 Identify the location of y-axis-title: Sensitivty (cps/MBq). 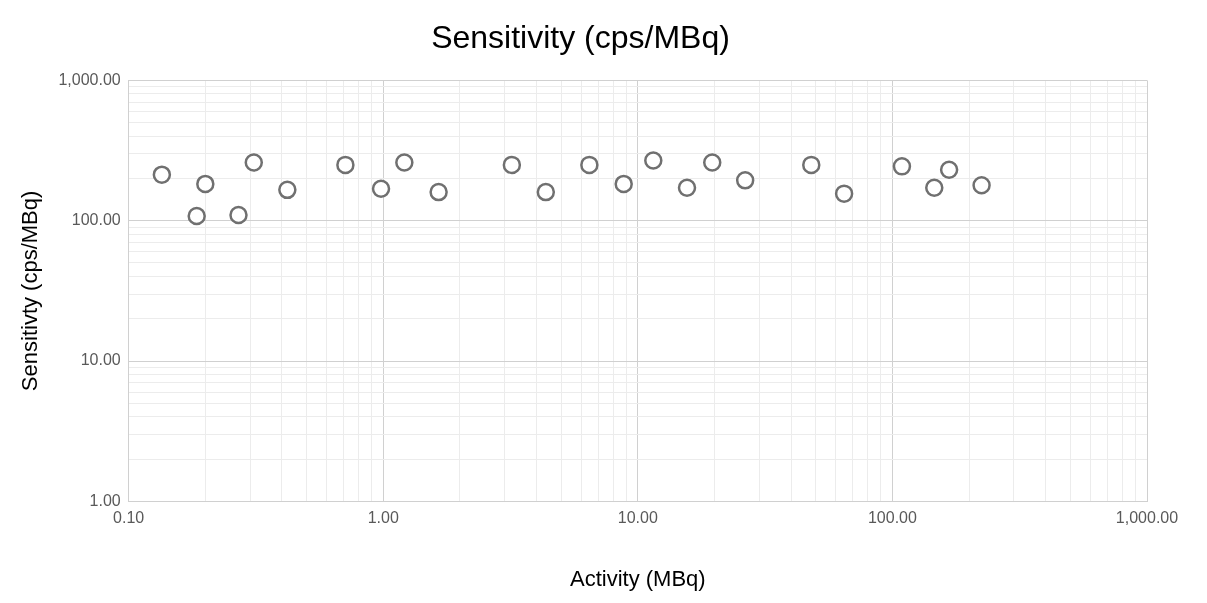
(30, 291).